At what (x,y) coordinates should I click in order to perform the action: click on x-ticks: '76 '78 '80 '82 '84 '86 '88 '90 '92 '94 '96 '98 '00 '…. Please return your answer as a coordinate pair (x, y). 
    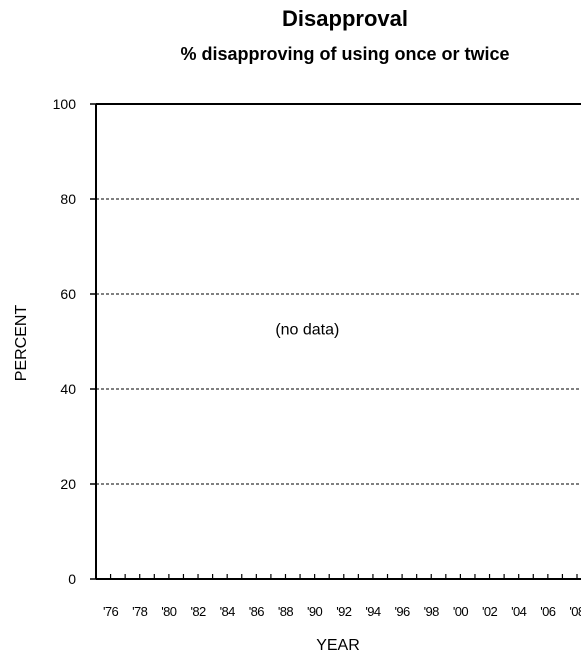
    Looking at the image, I should click on (342, 596).